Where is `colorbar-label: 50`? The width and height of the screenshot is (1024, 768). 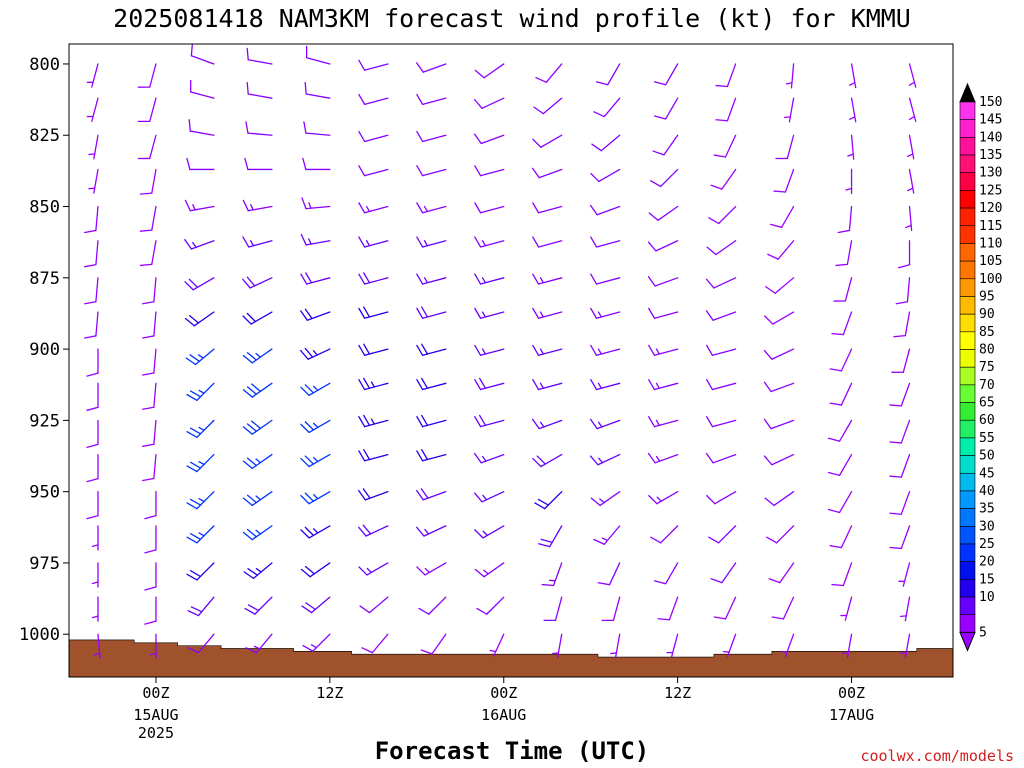
colorbar-label: 50 is located at coordinates (987, 456).